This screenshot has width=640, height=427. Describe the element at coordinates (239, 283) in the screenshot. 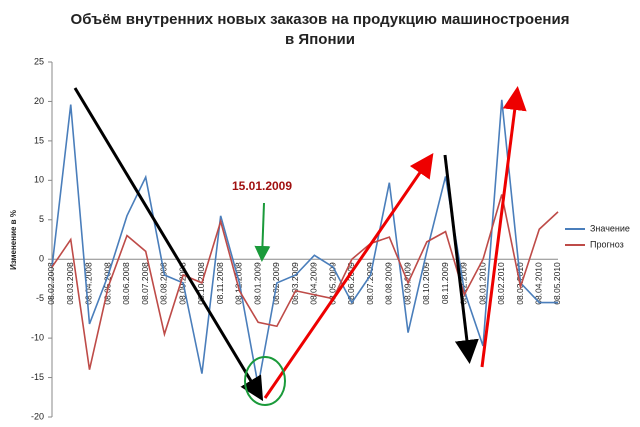

I see `x-tick-label: 08.12.2008` at that location.